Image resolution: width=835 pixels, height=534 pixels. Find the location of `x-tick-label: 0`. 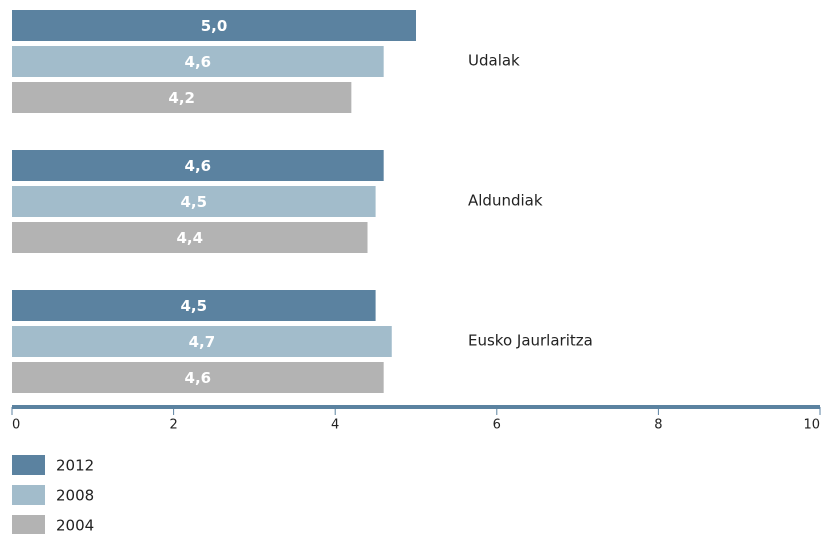

x-tick-label: 0 is located at coordinates (16, 425).